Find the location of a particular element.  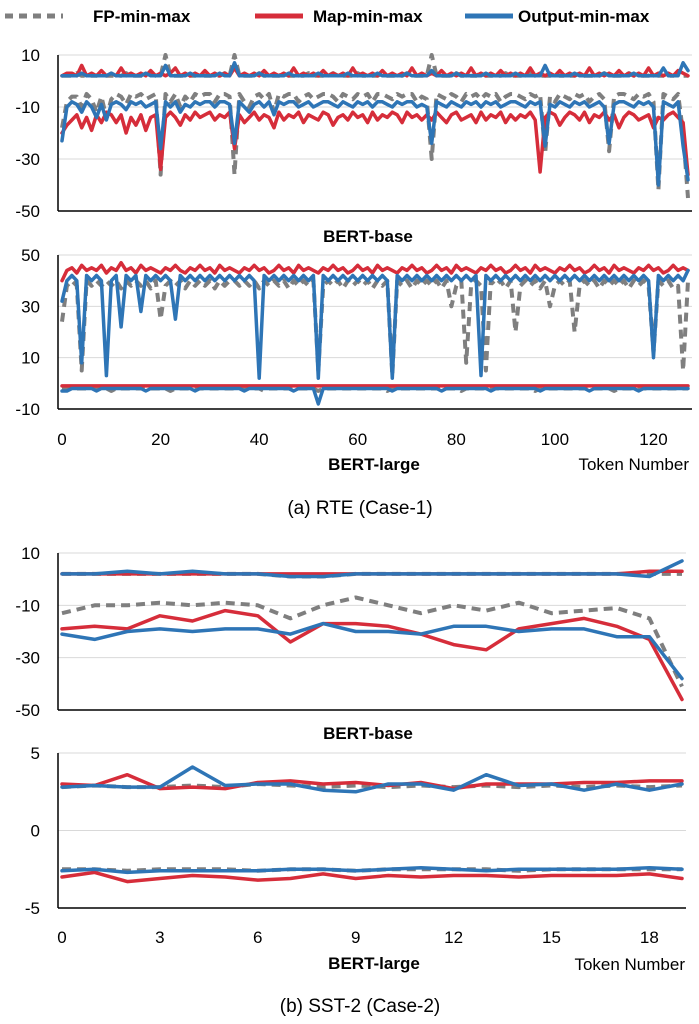

legend-label-fp: FP-min-max is located at coordinates (142, 16).